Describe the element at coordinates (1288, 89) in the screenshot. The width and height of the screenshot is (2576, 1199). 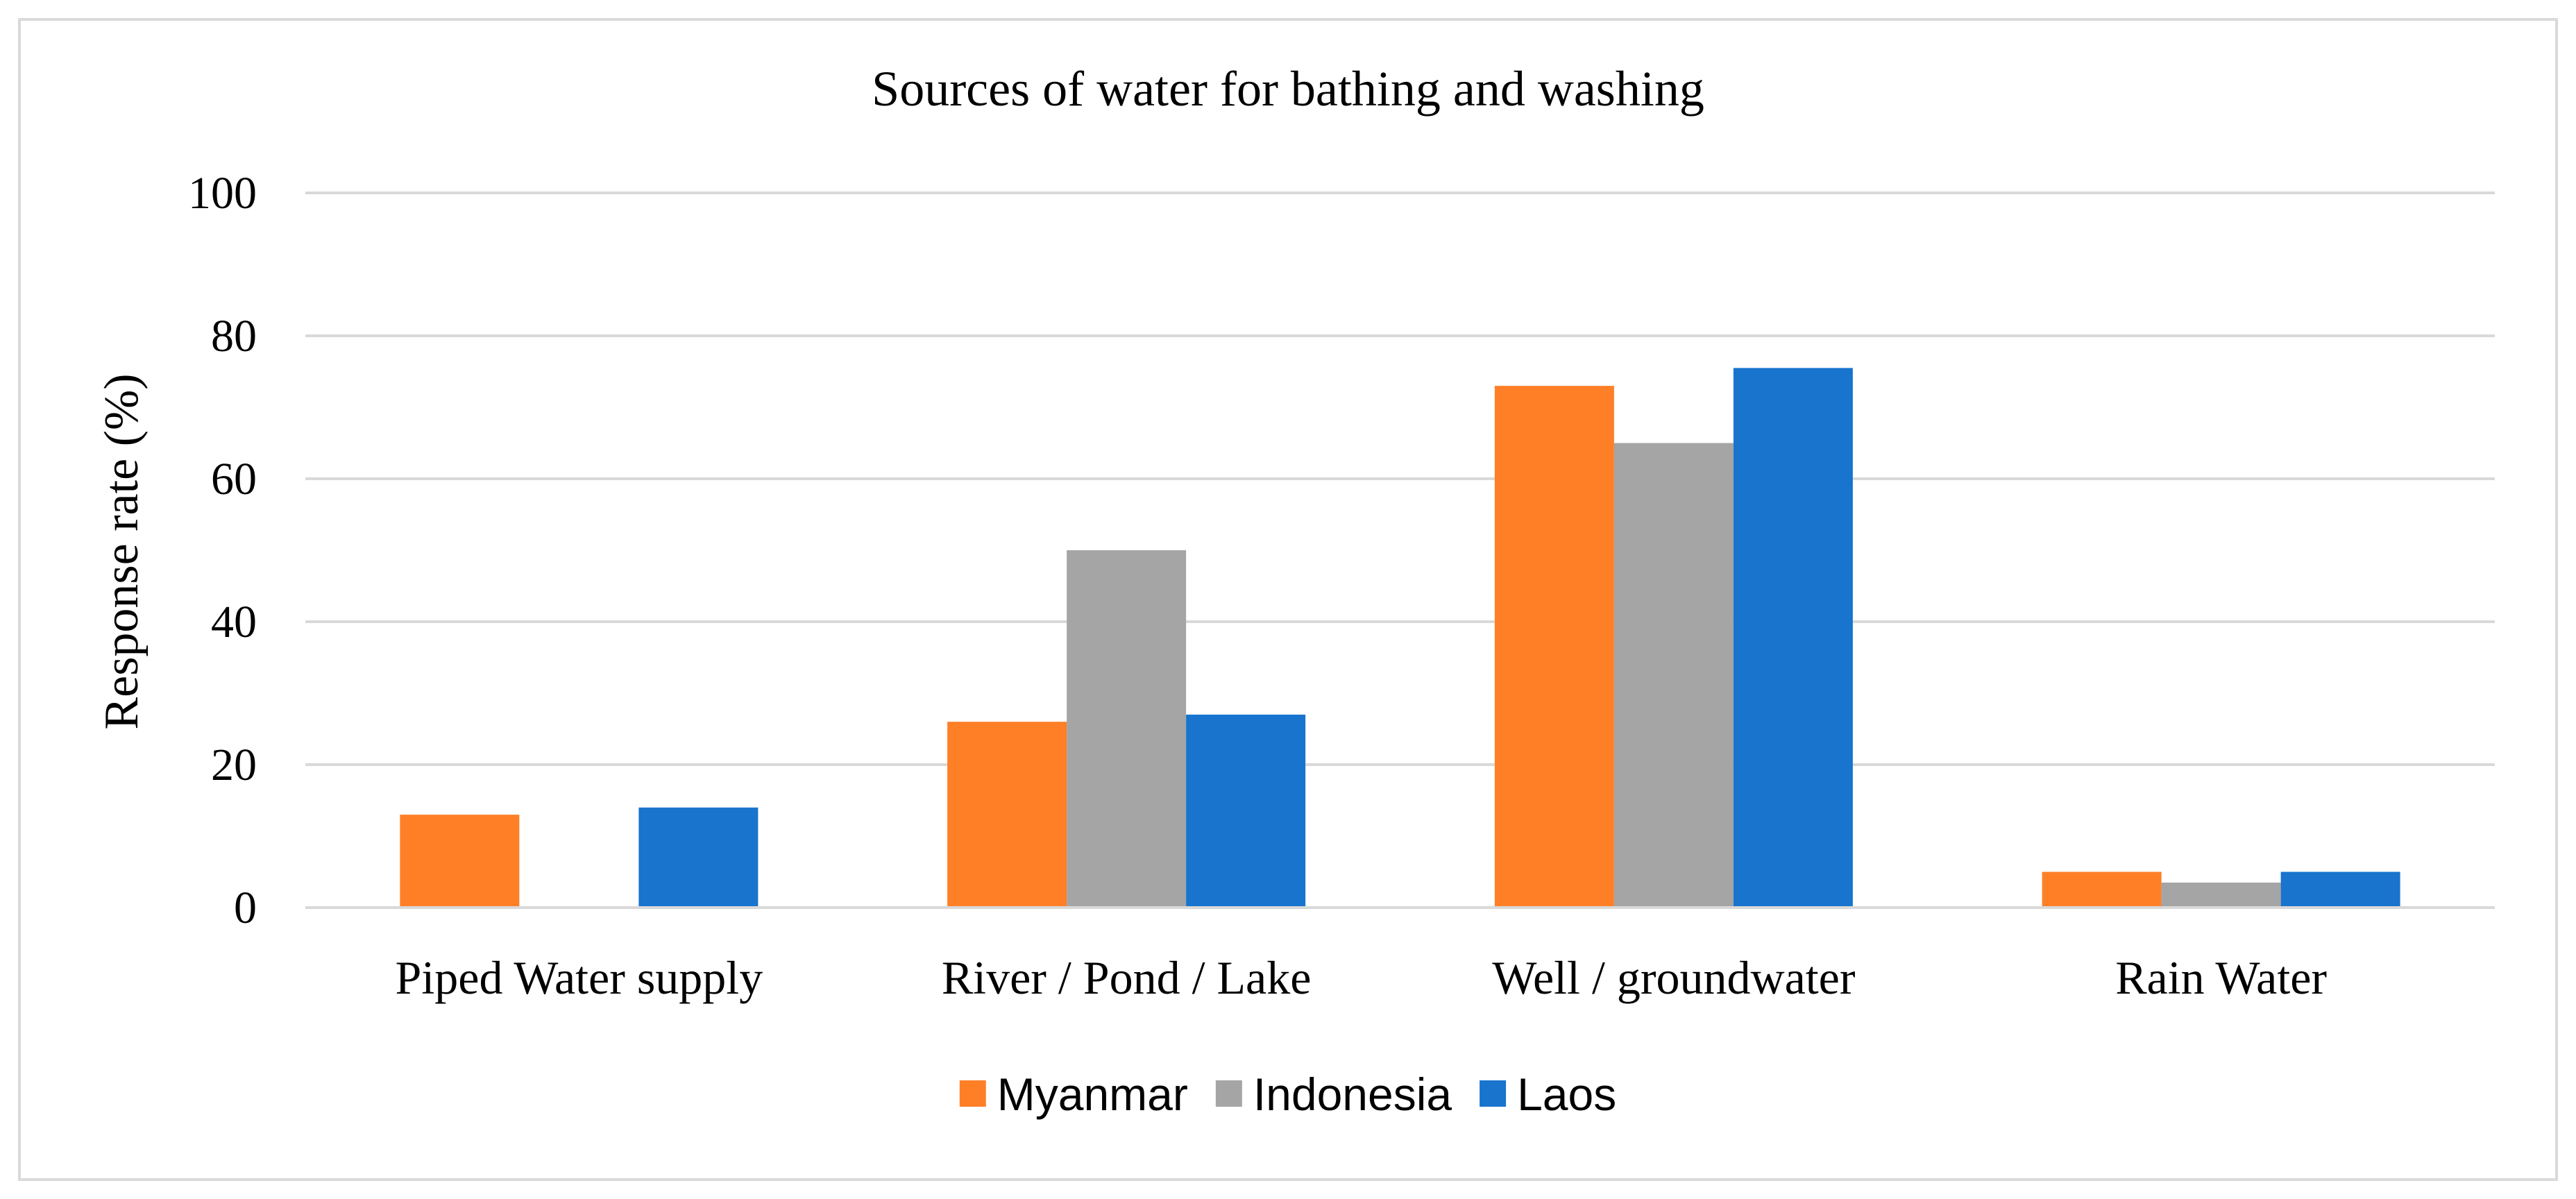
I see `chart-title: Sources of water for bathing and washing` at that location.